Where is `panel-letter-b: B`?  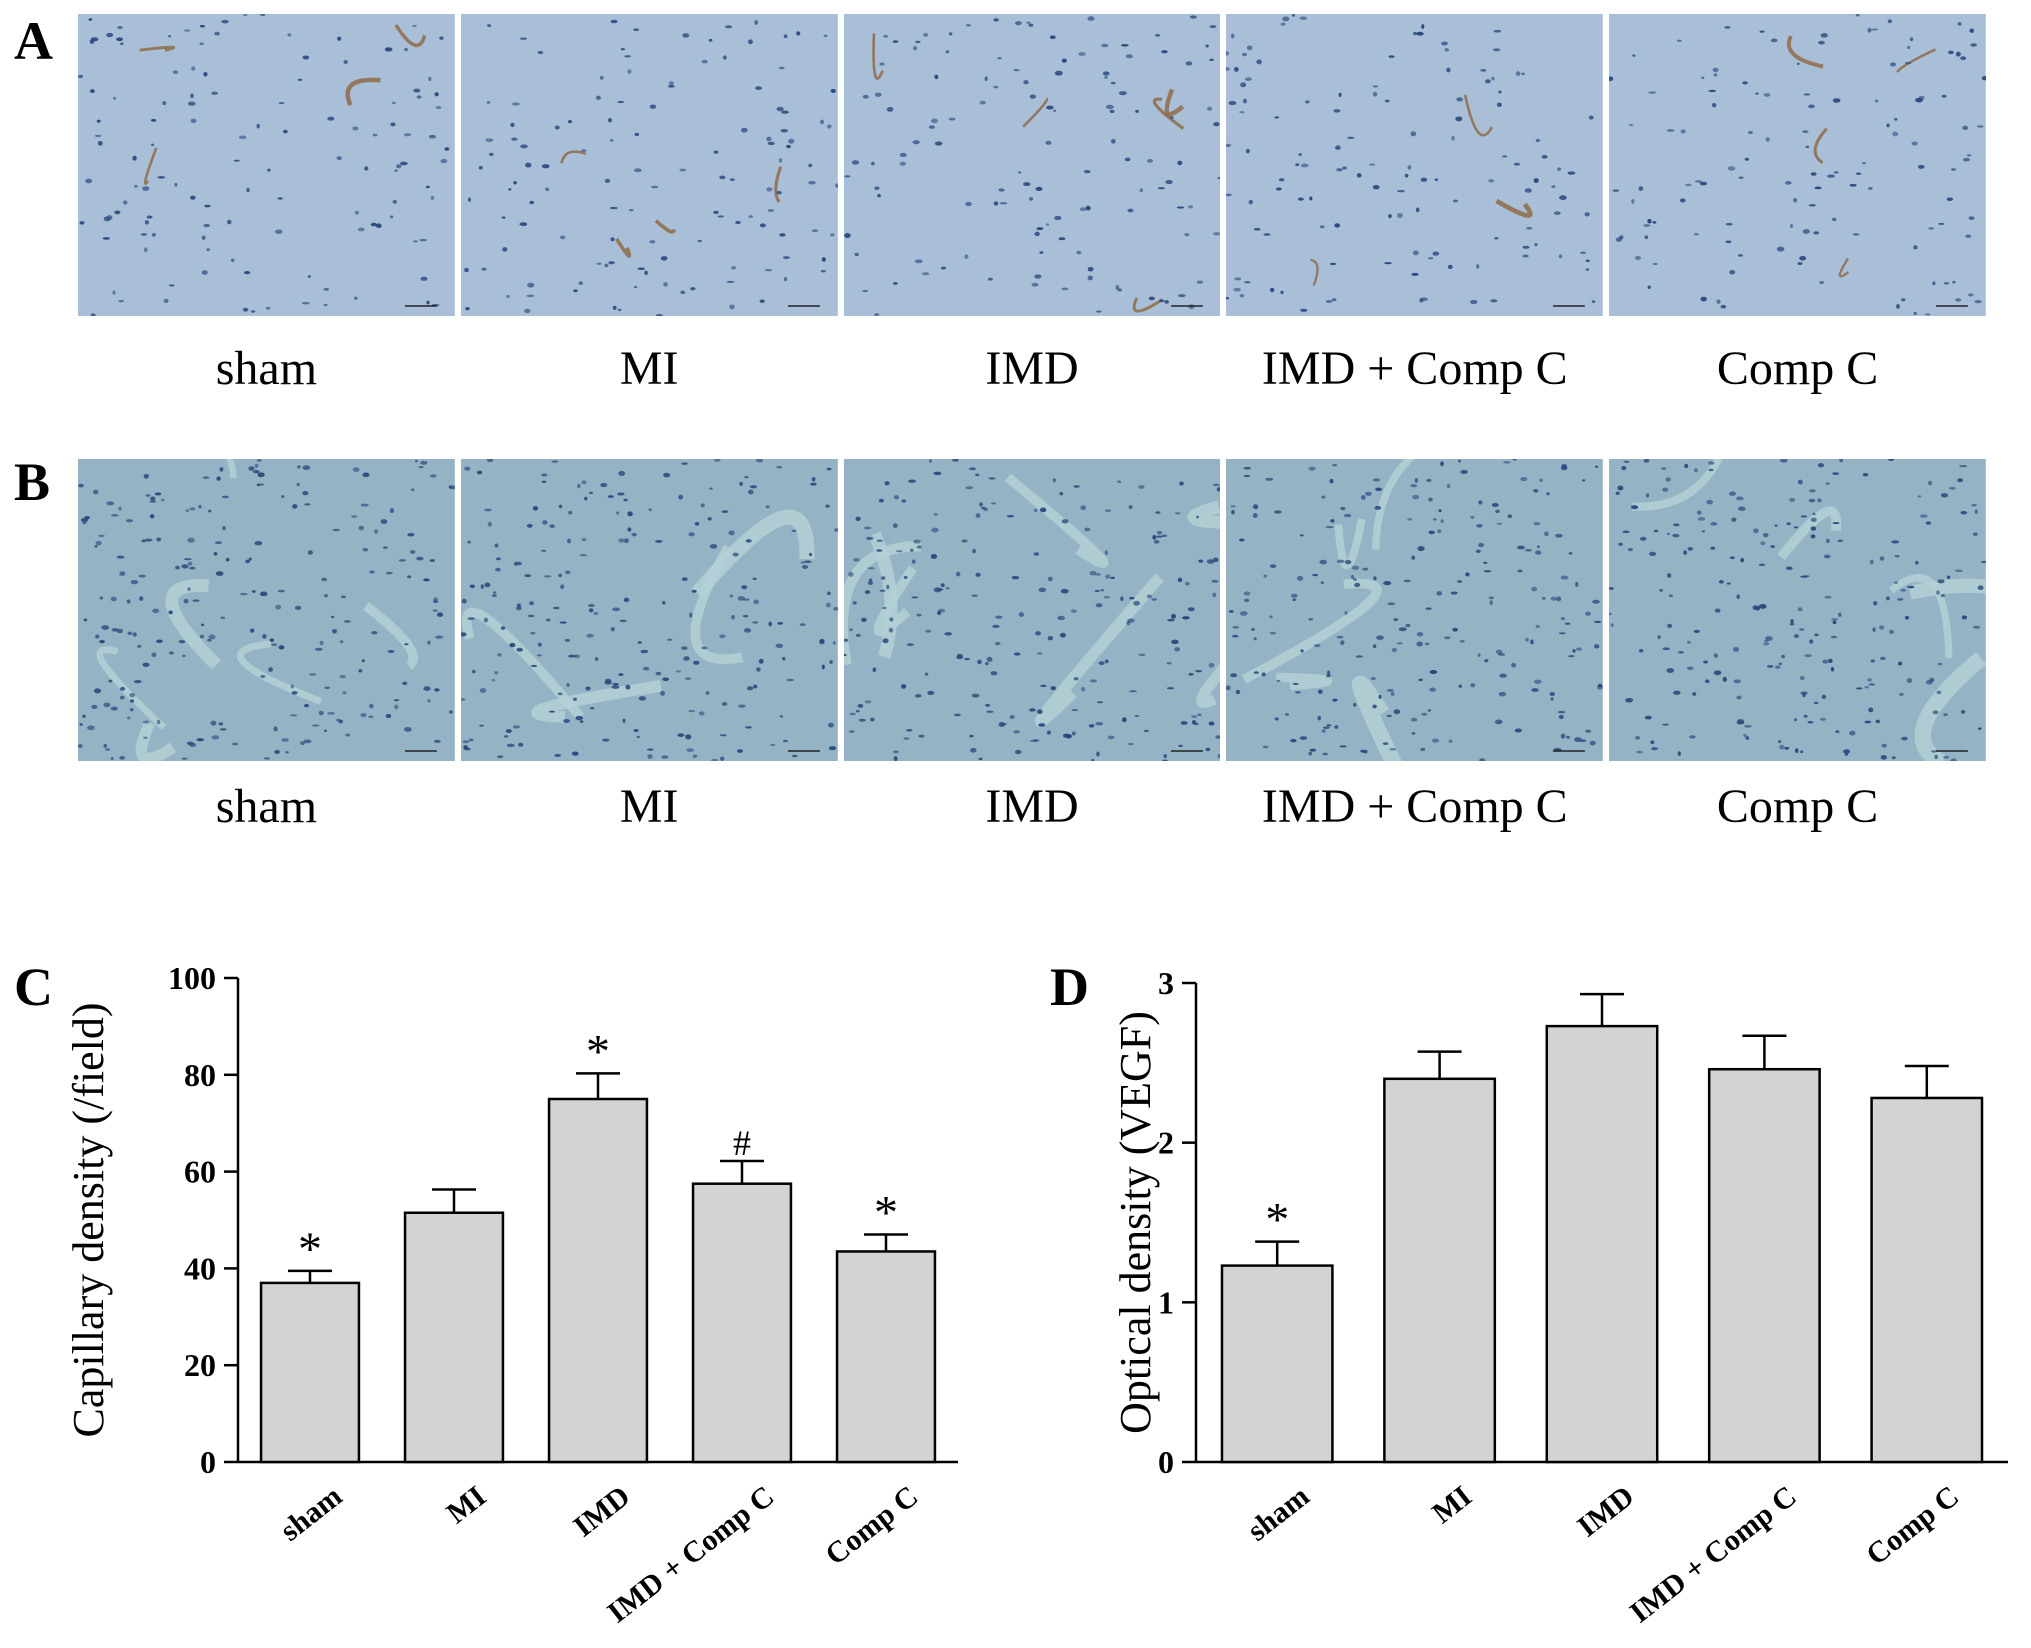 panel-letter-b: B is located at coordinates (32, 482).